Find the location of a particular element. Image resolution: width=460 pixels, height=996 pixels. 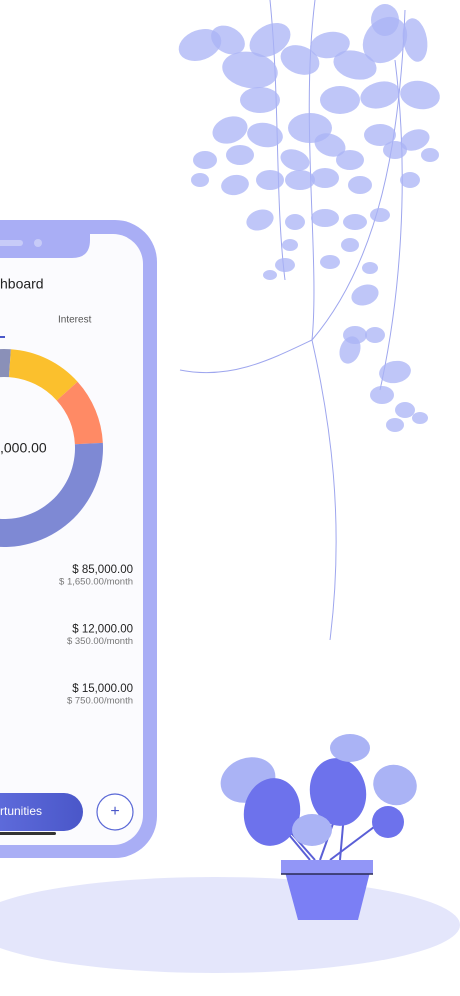

item-monthly: $ 1,650.00/month is located at coordinates (96, 582).